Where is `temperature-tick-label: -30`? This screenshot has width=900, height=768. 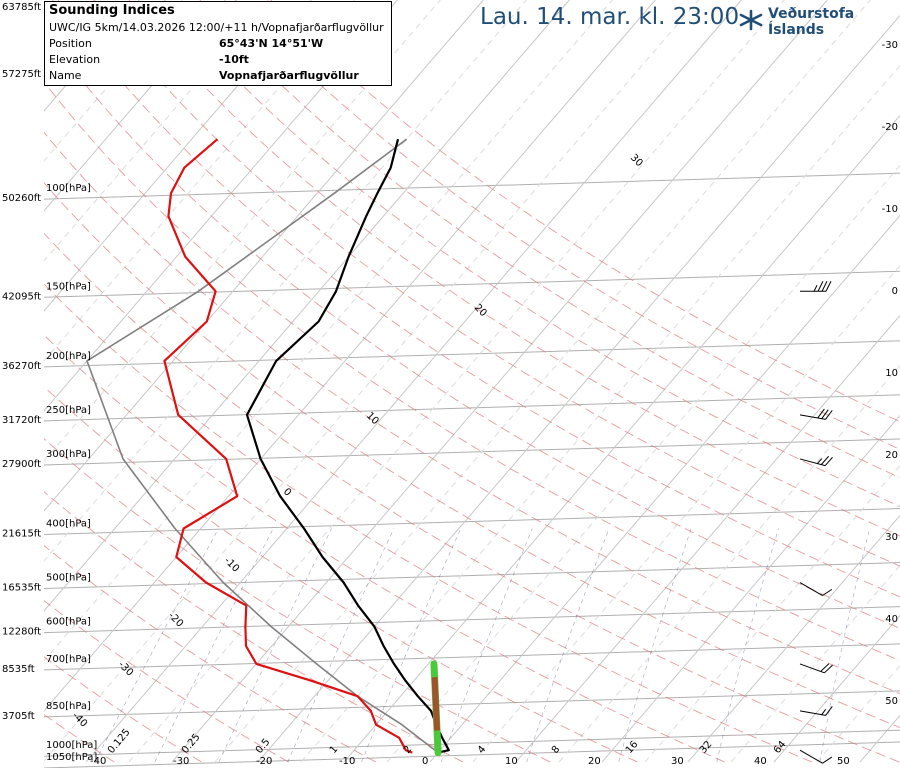 temperature-tick-label: -30 is located at coordinates (181, 761).